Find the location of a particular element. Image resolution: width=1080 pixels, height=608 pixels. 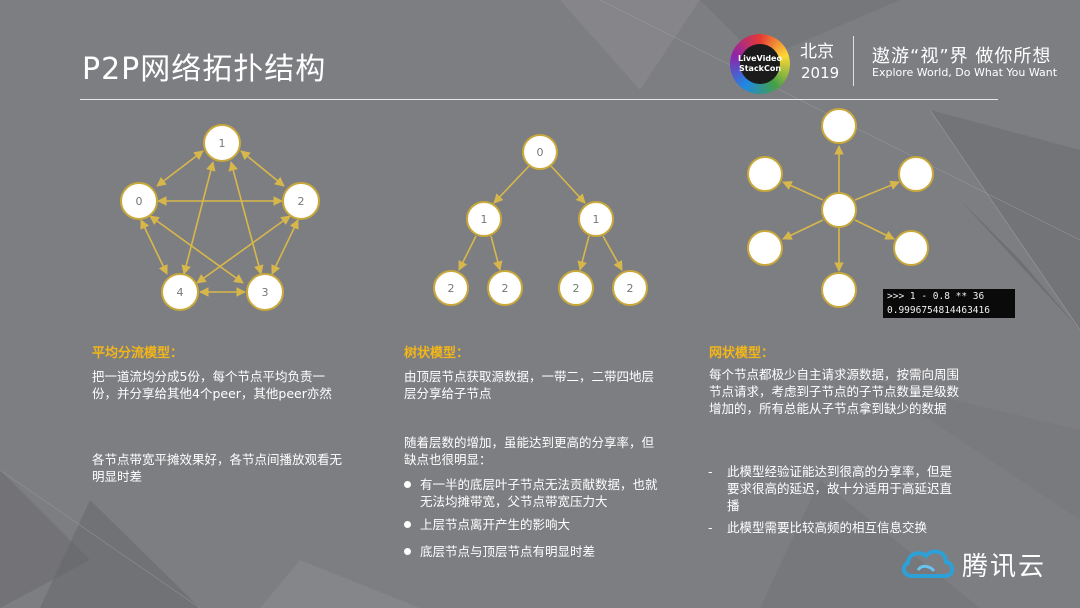

tree-model-drawback-intro: 随着层数的增加，虽能达到更高的分享率，但缺点也很明显： is located at coordinates (529, 451).